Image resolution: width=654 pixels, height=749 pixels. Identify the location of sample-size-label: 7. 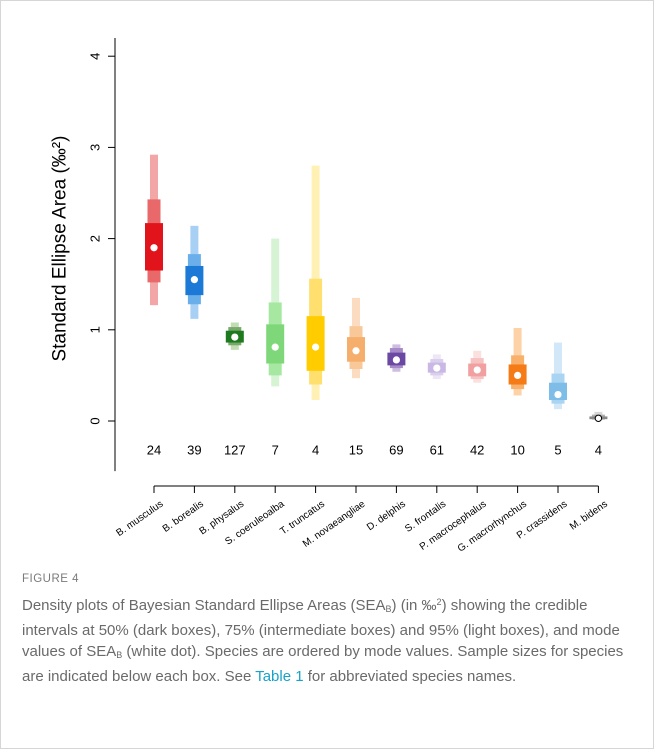
(275, 450).